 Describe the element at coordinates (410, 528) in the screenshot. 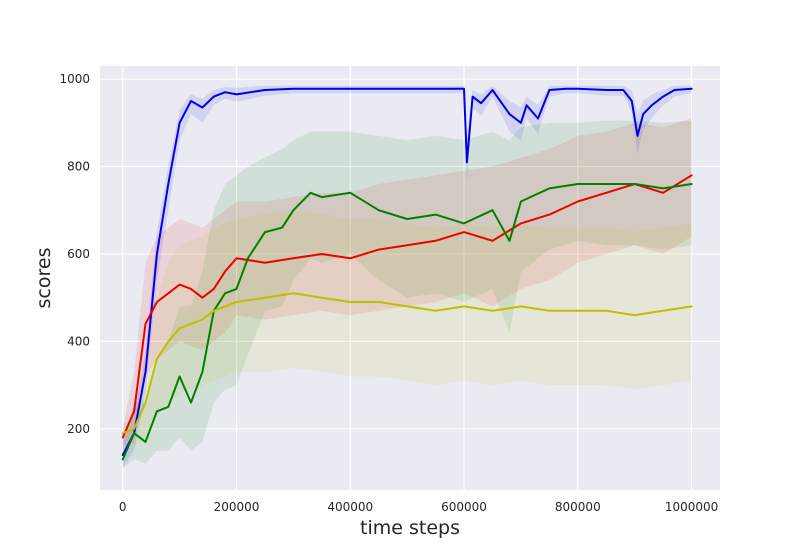

I see `x-axis-label: time steps` at that location.